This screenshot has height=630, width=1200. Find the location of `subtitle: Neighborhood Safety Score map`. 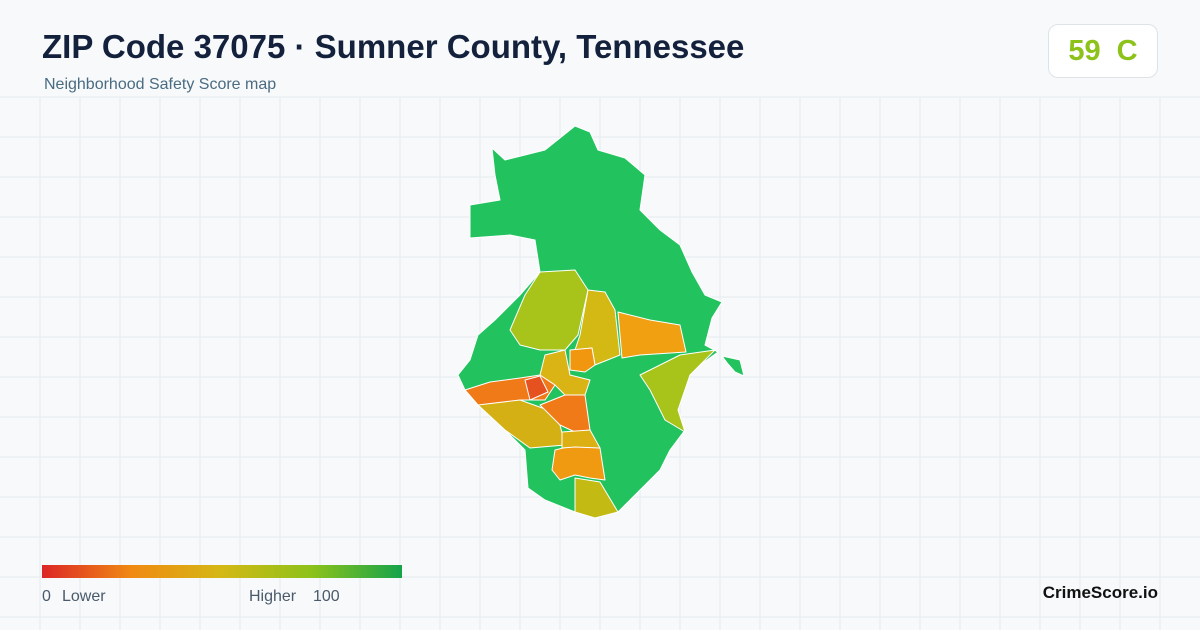

subtitle: Neighborhood Safety Score map is located at coordinates (160, 84).